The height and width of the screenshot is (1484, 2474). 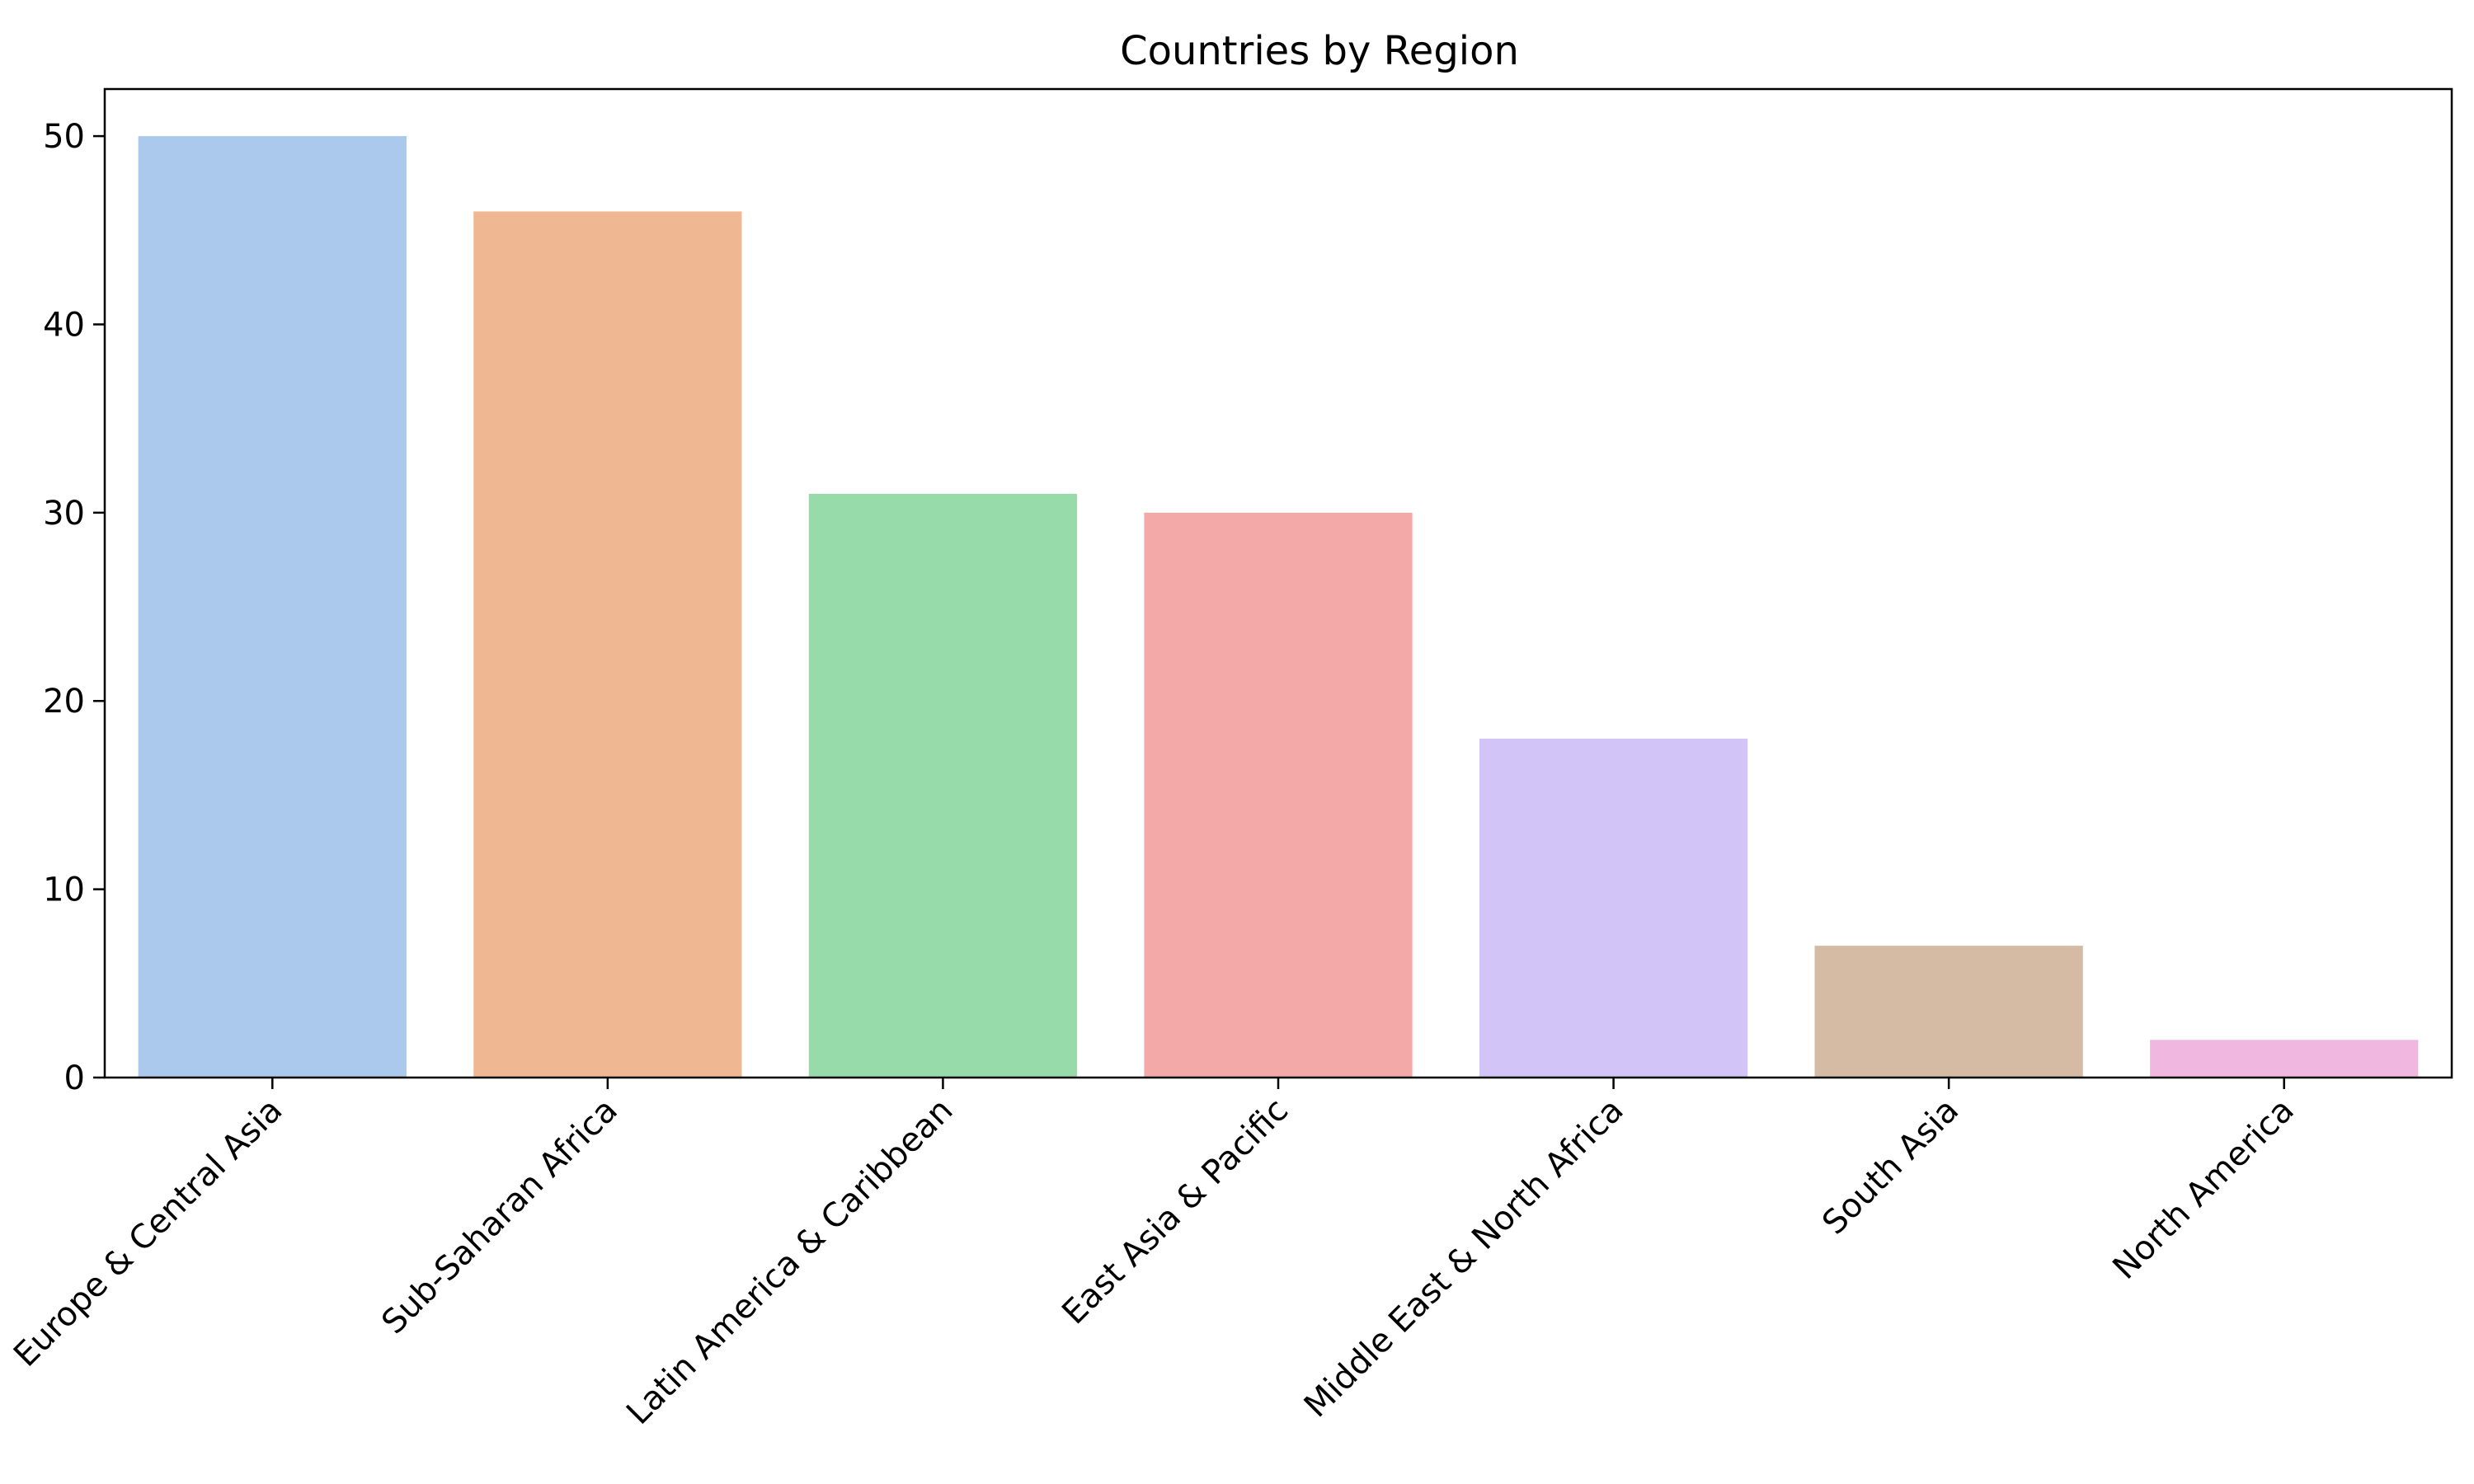 What do you see at coordinates (64, 890) in the screenshot?
I see `y-tick-label-1: 10` at bounding box center [64, 890].